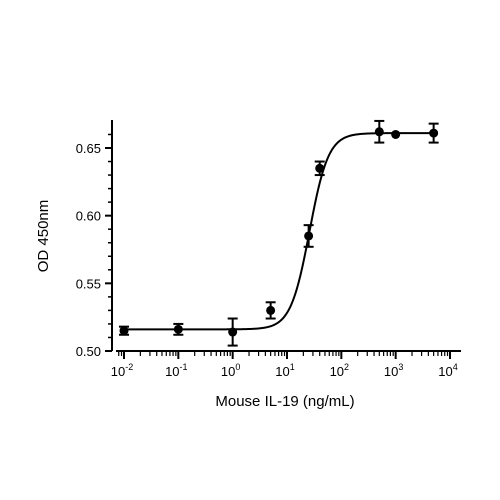  What do you see at coordinates (447, 370) in the screenshot?
I see `x-tick-label: 10⁴` at bounding box center [447, 370].